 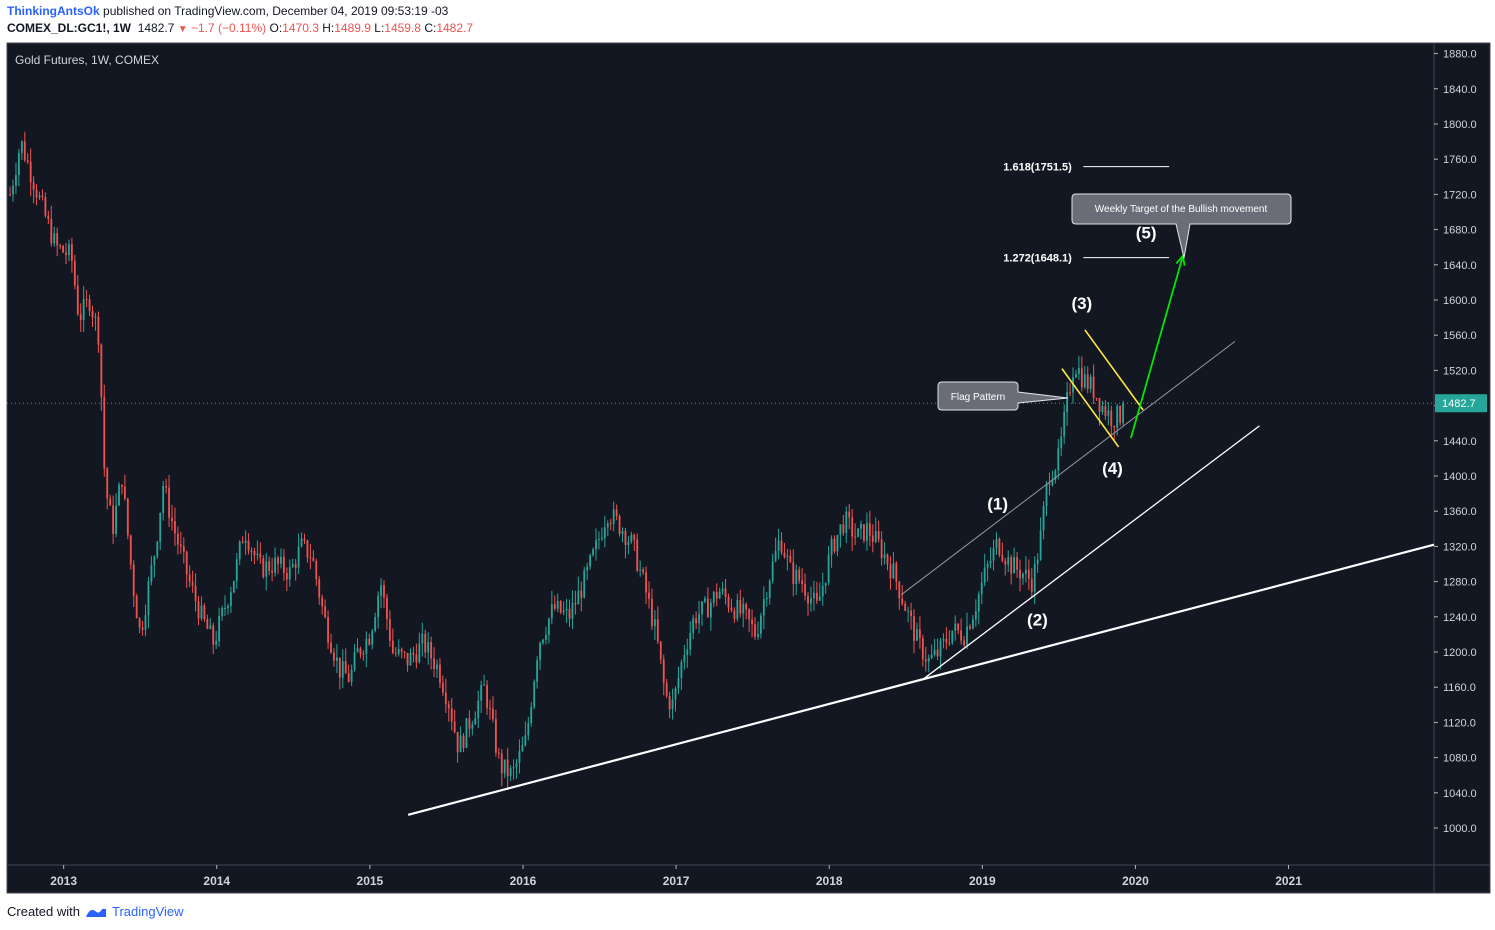 I want to click on price-tick-label: 1760.0, so click(x=1460, y=160).